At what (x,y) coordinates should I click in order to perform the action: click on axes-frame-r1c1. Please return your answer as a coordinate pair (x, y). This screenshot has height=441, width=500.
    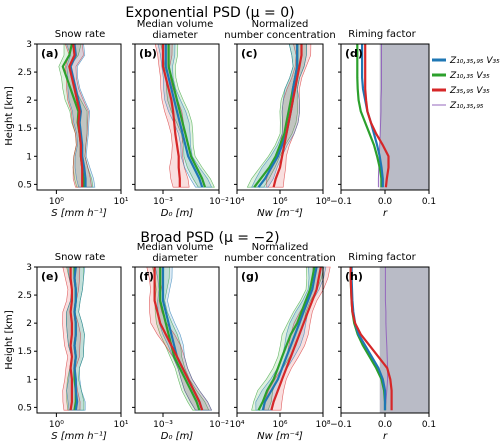
    Looking at the image, I should click on (79, 117).